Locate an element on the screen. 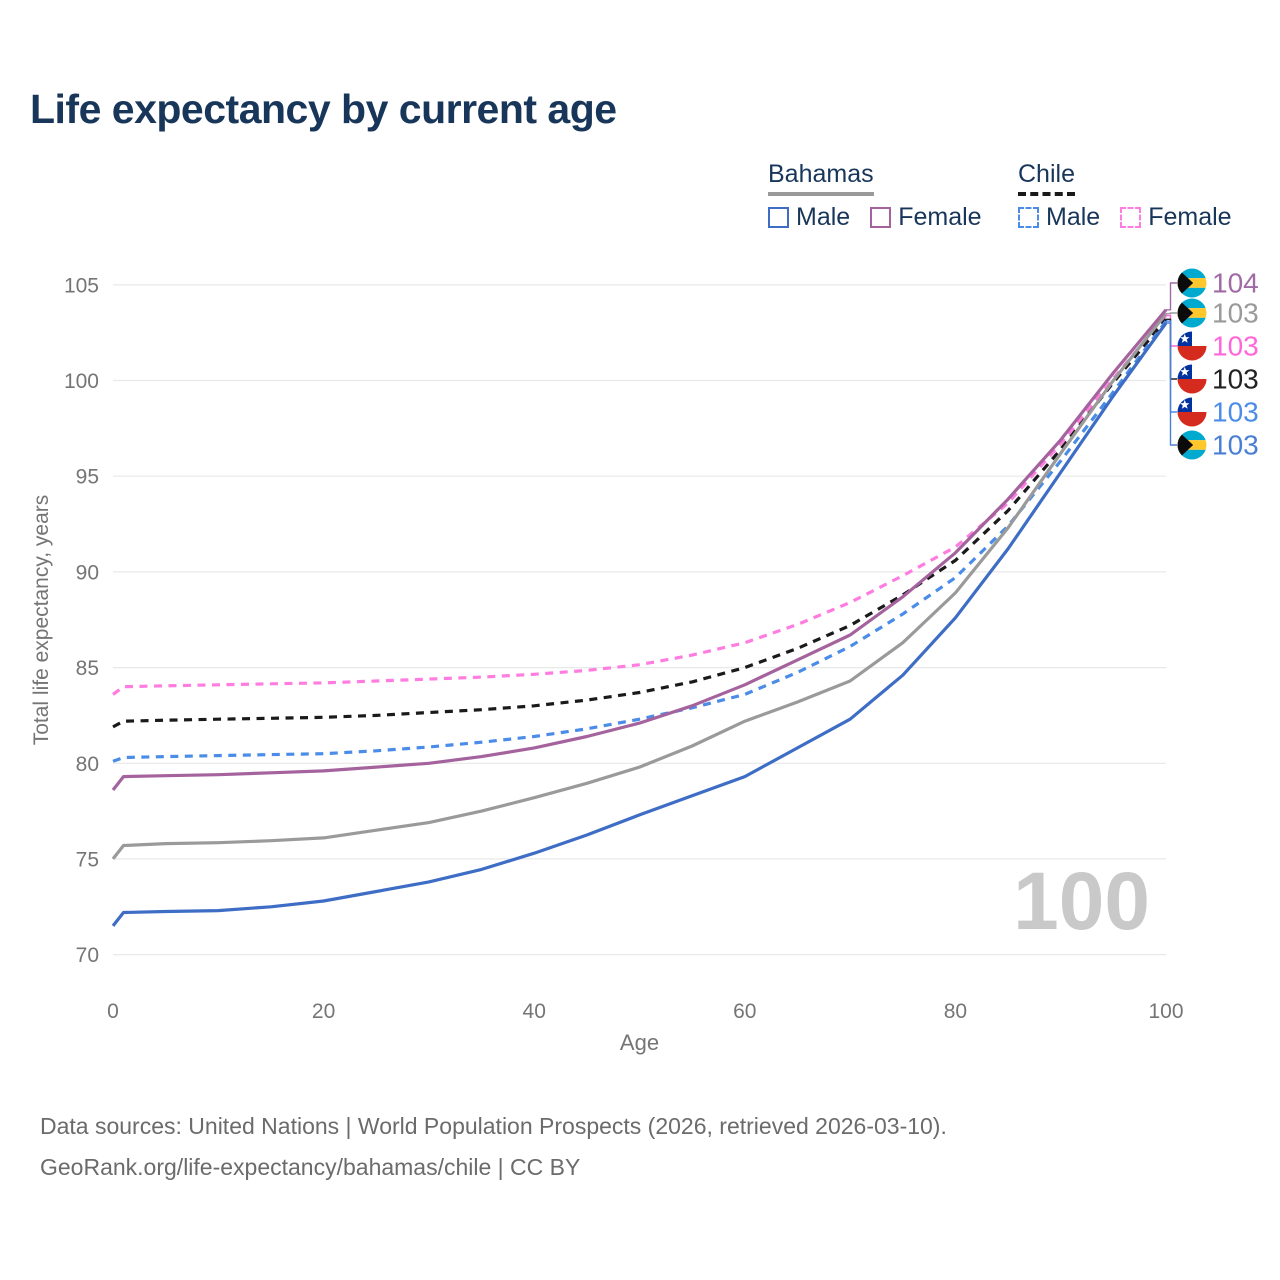 This screenshot has width=1280, height=1280. y-tick-label: 80 is located at coordinates (87, 764).